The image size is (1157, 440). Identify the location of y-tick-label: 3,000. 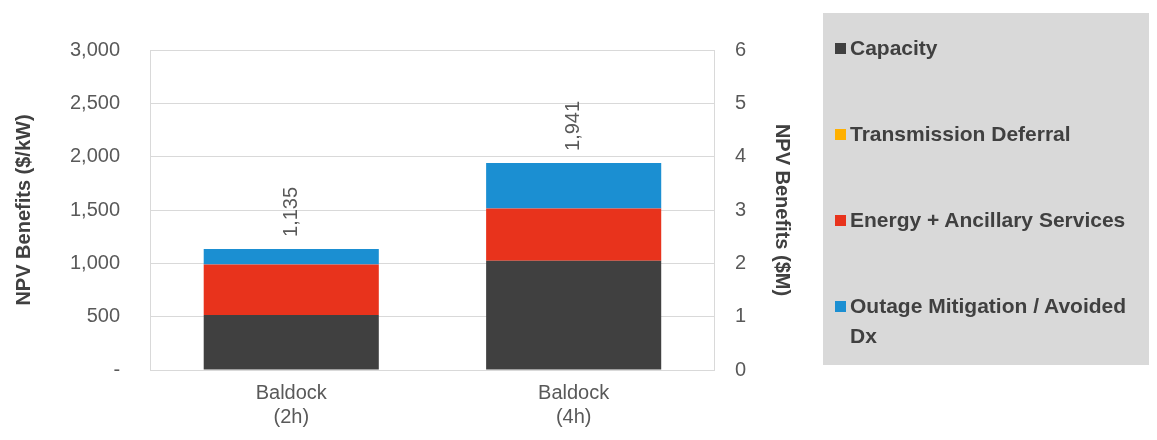
(95, 48).